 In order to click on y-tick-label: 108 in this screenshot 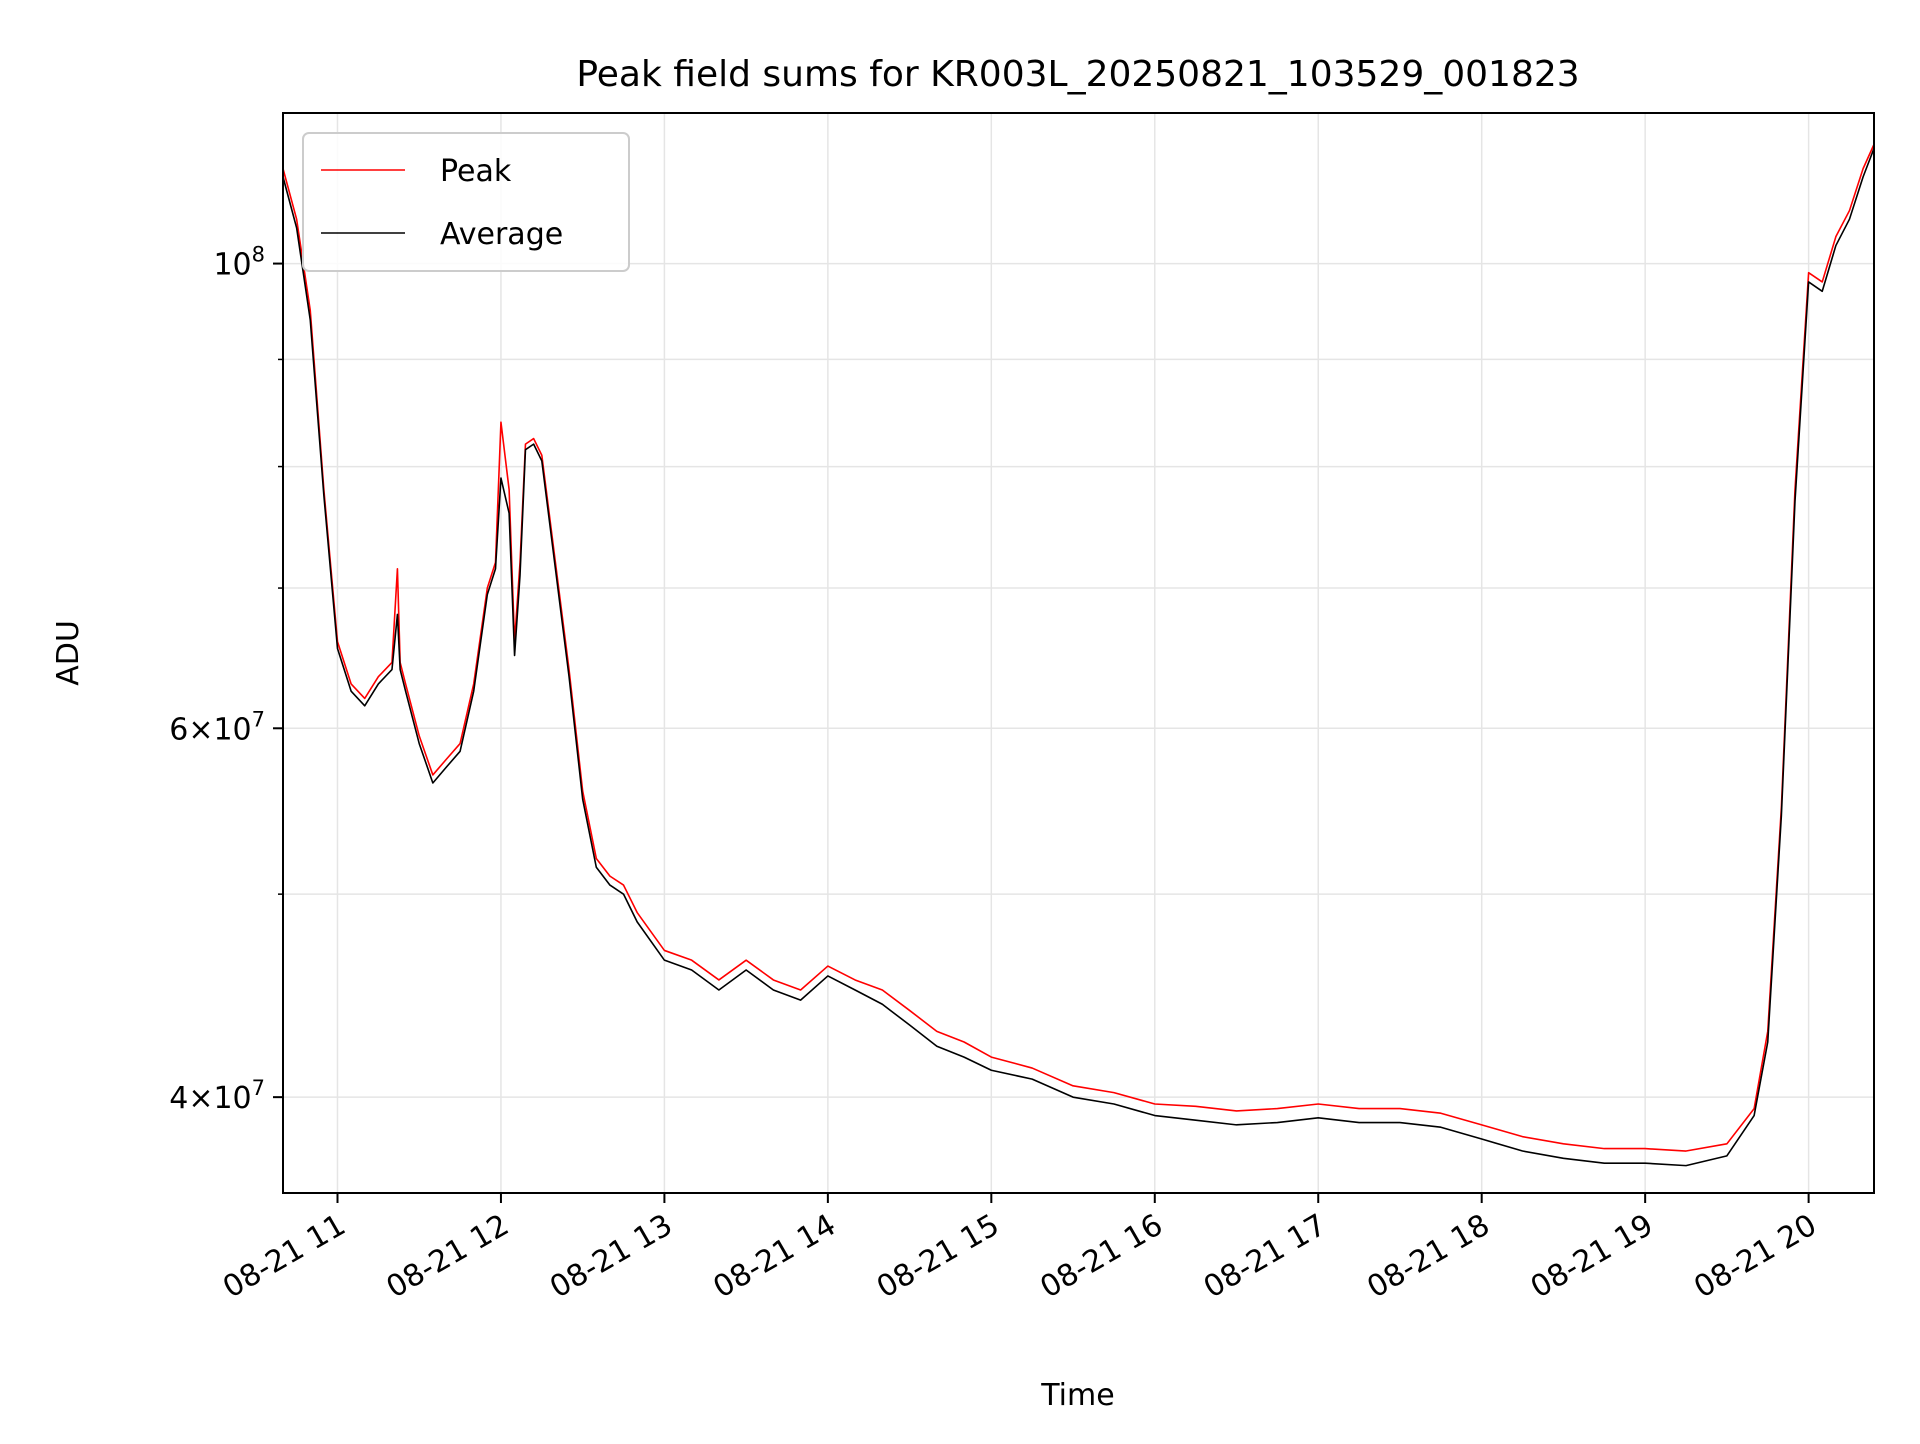, I will do `click(239, 263)`.